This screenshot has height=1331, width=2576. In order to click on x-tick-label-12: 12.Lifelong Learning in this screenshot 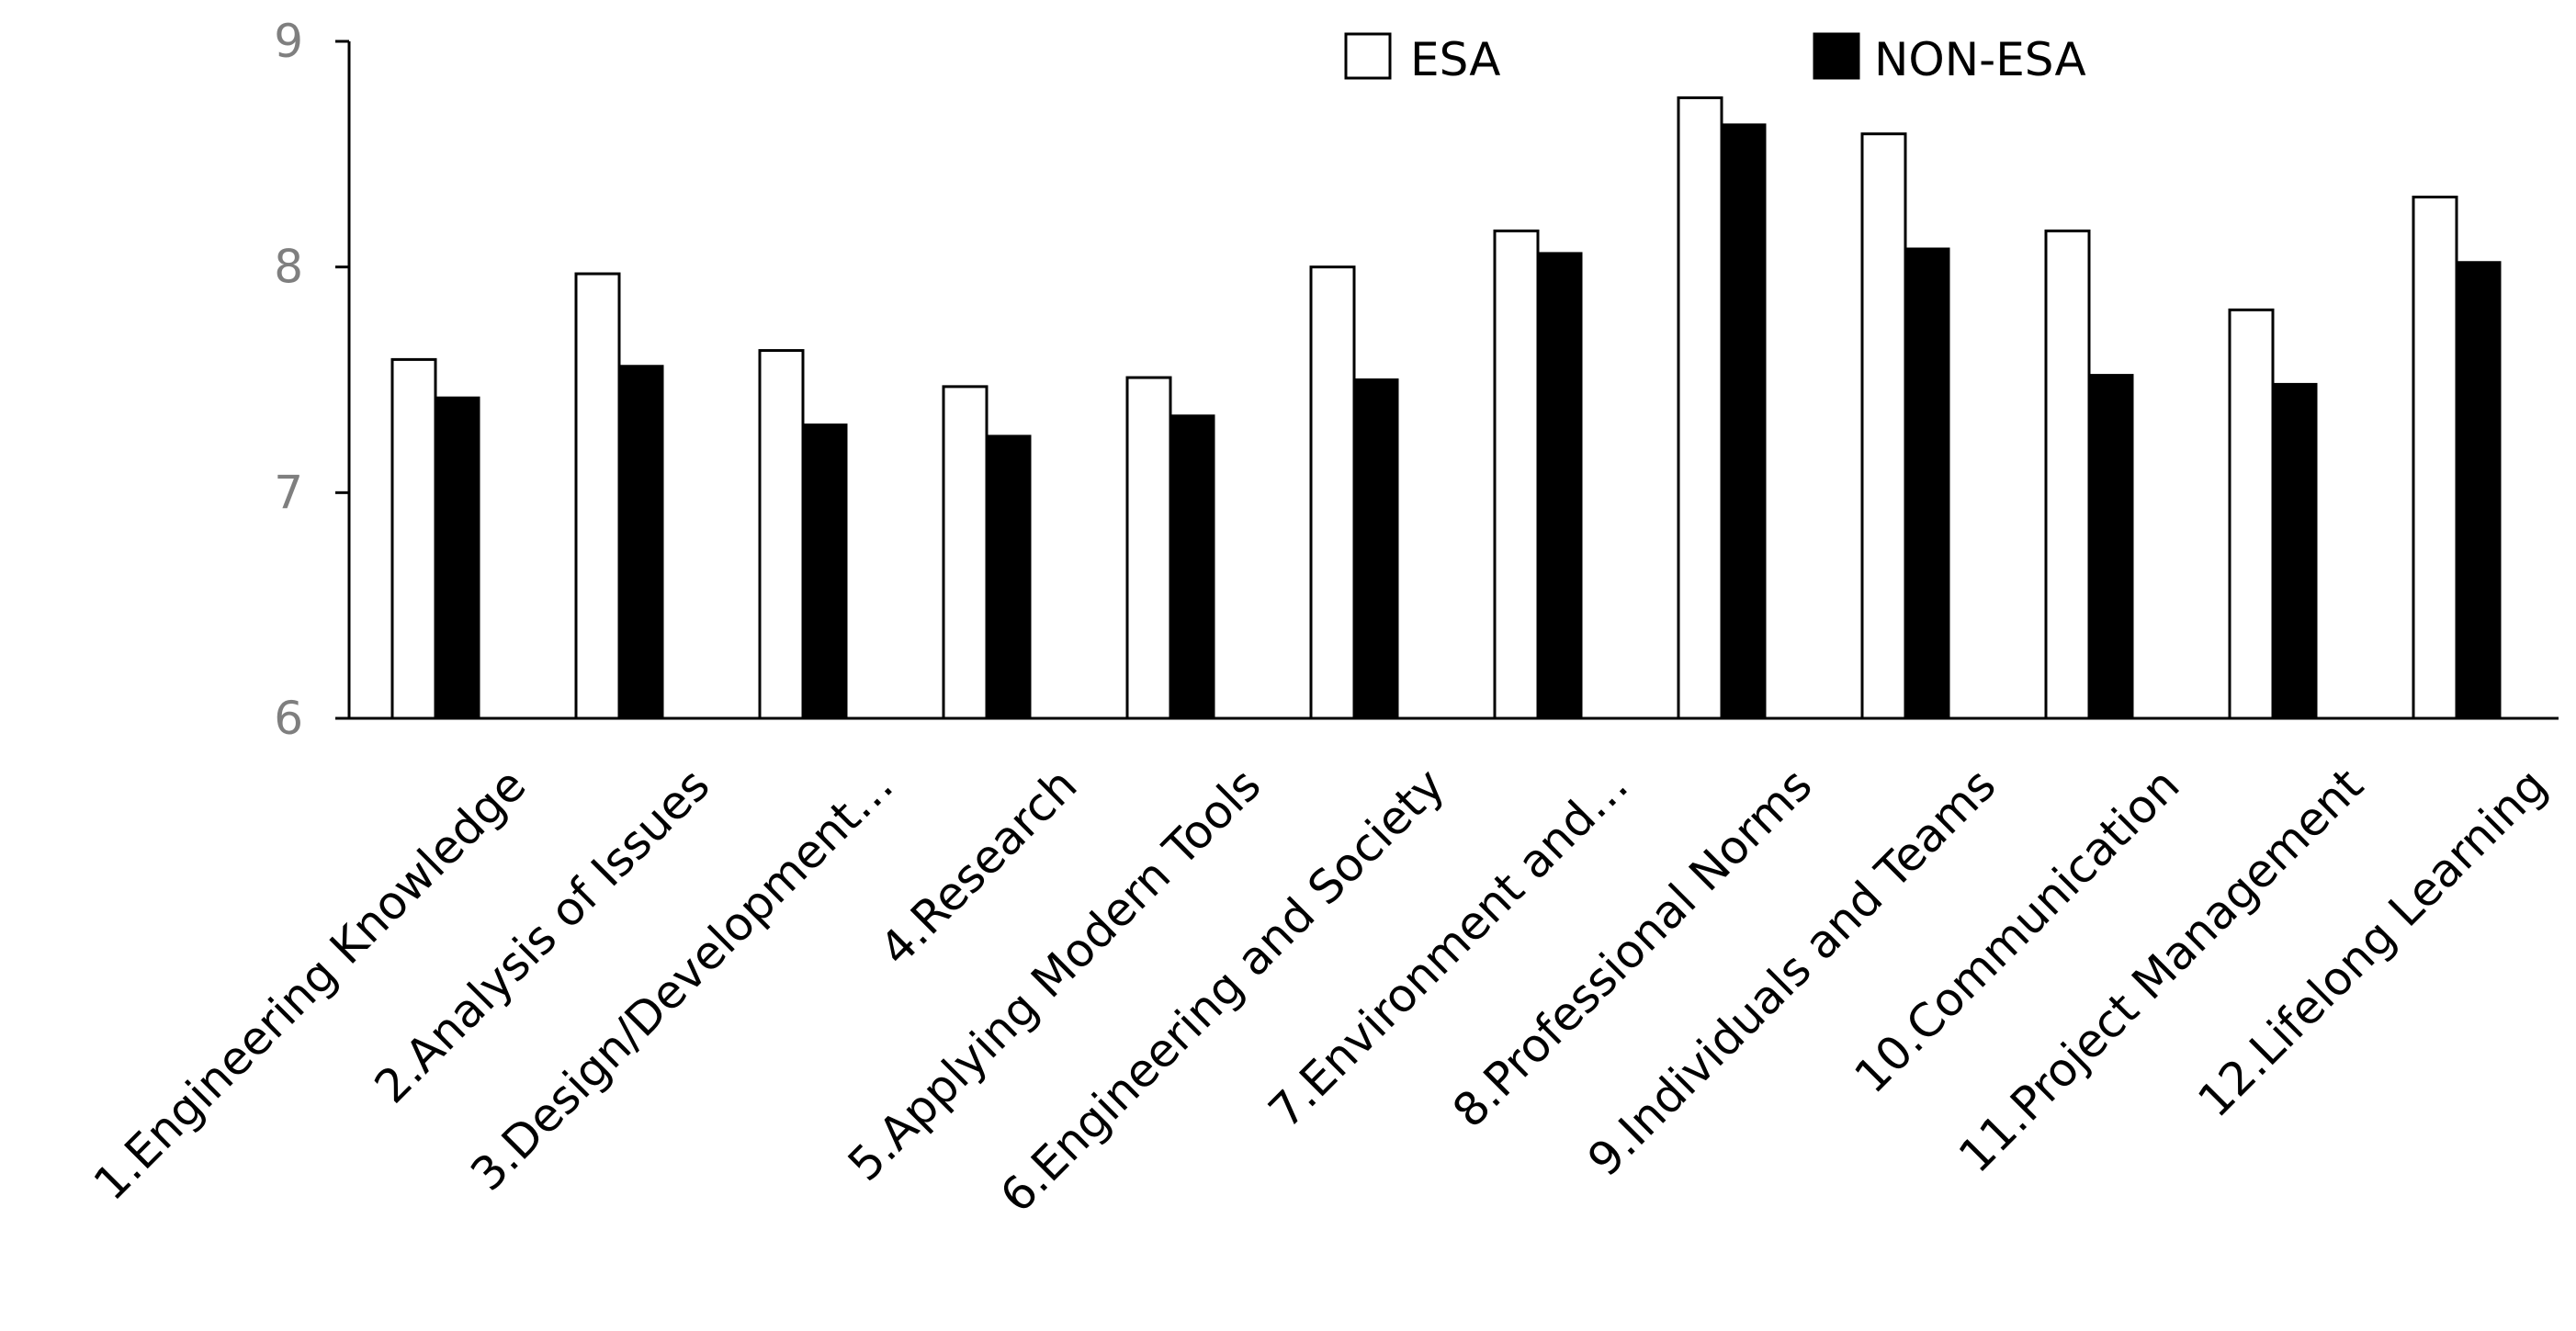, I will do `click(2372, 943)`.